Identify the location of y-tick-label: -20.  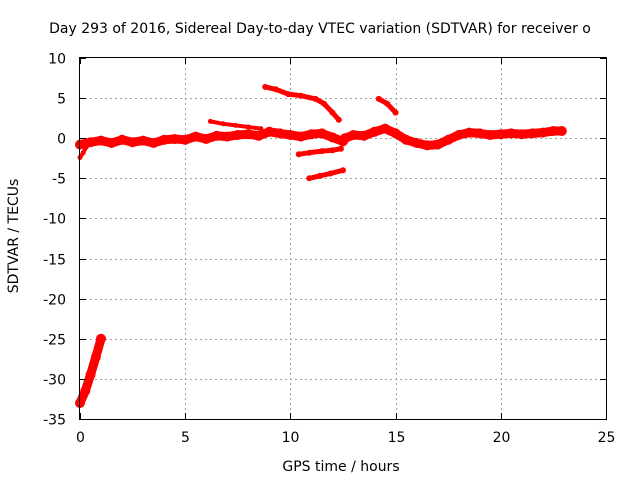
(54, 301).